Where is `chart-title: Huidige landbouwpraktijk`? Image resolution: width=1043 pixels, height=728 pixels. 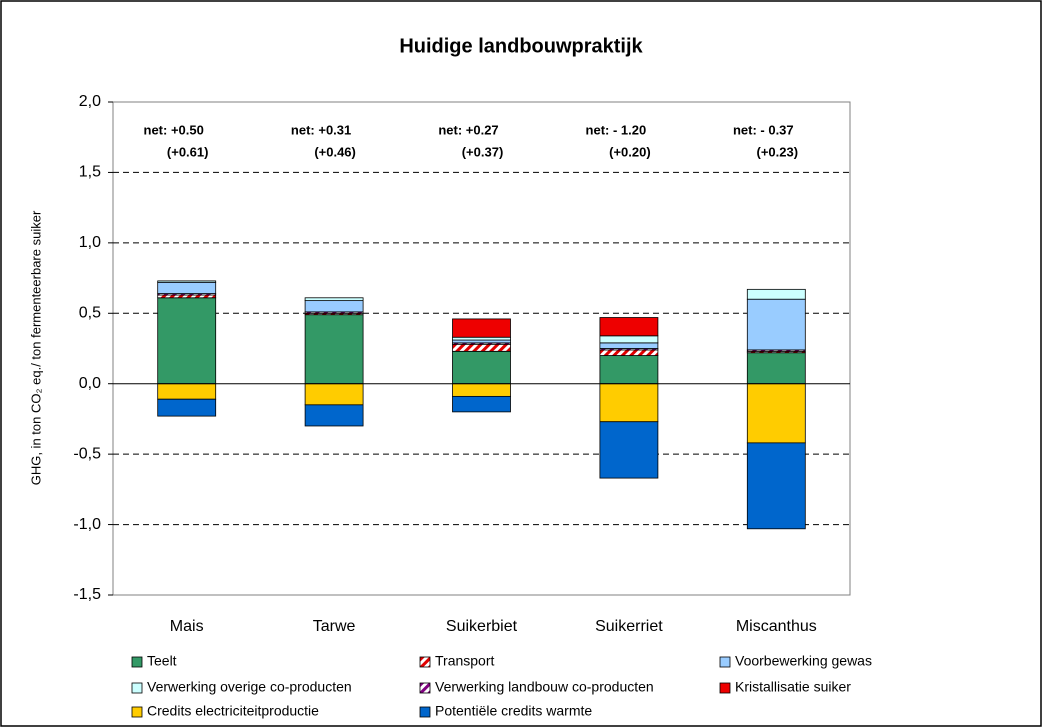 chart-title: Huidige landbouwpraktijk is located at coordinates (521, 46).